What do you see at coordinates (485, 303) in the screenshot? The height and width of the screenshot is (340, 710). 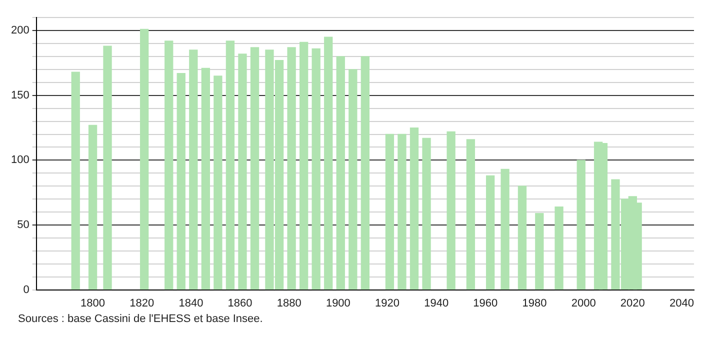 I see `x-tick-label: 1960` at bounding box center [485, 303].